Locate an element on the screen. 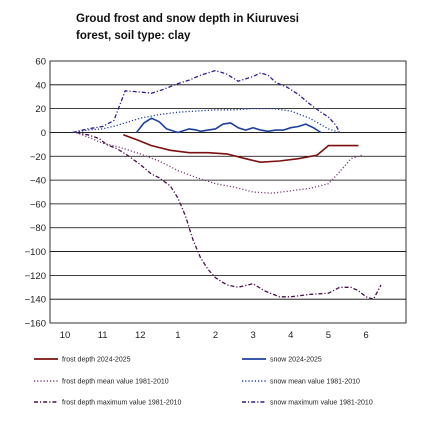  x-tick-label: 10 is located at coordinates (65, 335).